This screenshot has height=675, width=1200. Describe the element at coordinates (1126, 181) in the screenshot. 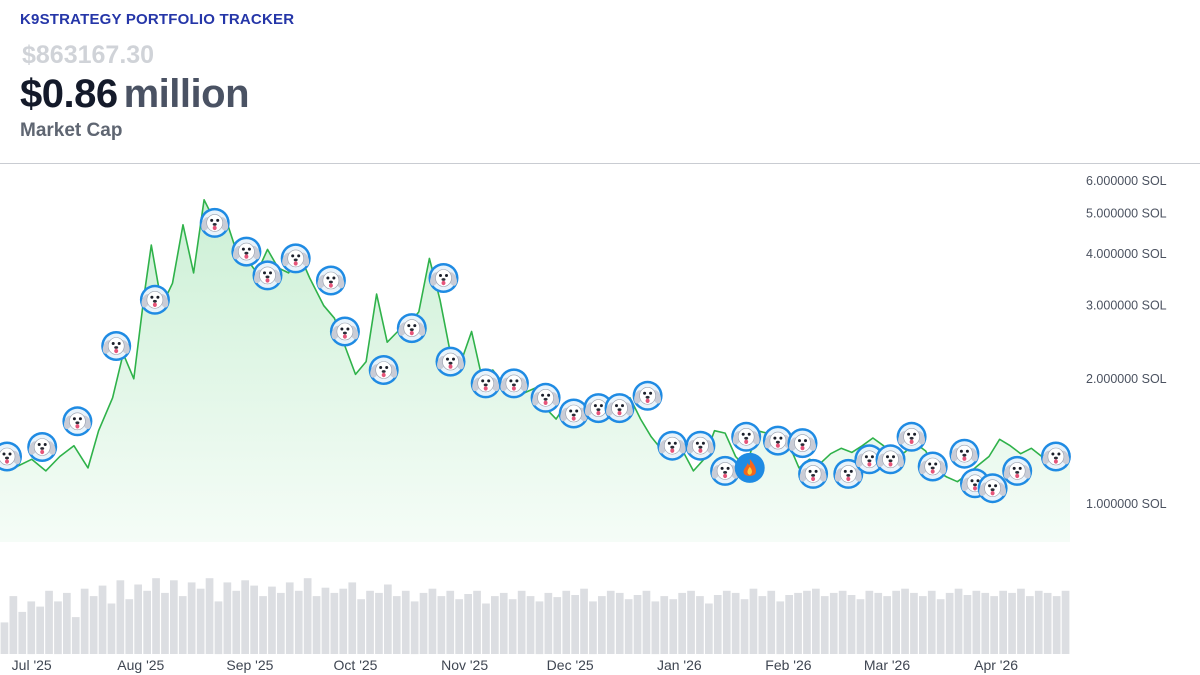

I see `y-tick-label: 6.000000 SOL` at that location.